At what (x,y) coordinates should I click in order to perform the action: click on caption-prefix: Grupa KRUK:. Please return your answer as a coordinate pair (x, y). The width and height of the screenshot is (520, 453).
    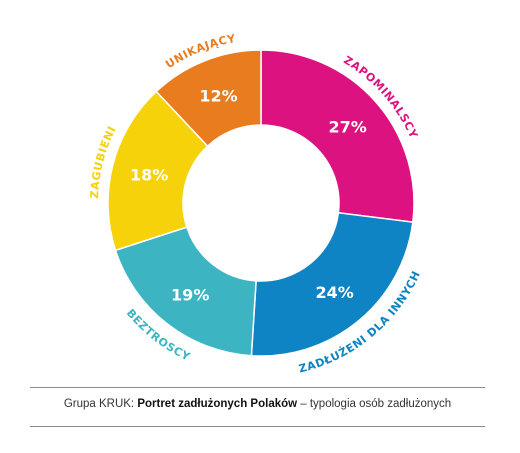
    Looking at the image, I should click on (100, 404).